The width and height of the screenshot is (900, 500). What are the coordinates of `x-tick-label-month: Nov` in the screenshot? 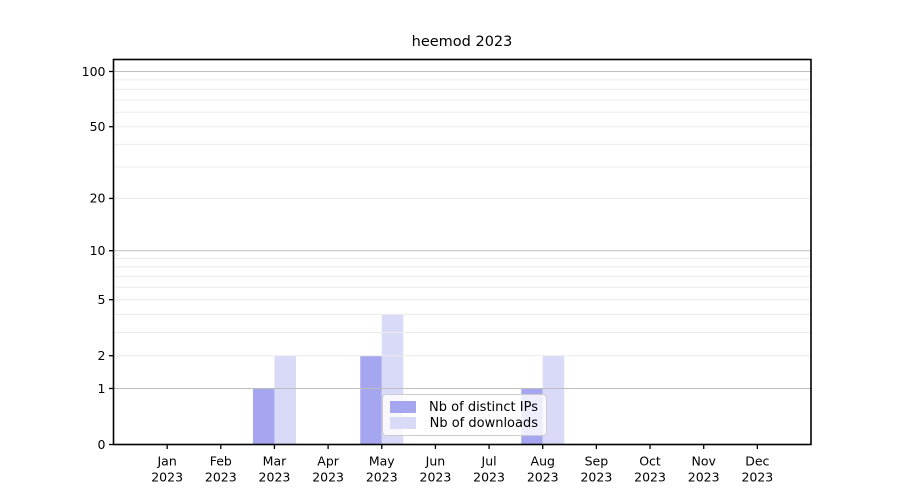 It's located at (703, 461).